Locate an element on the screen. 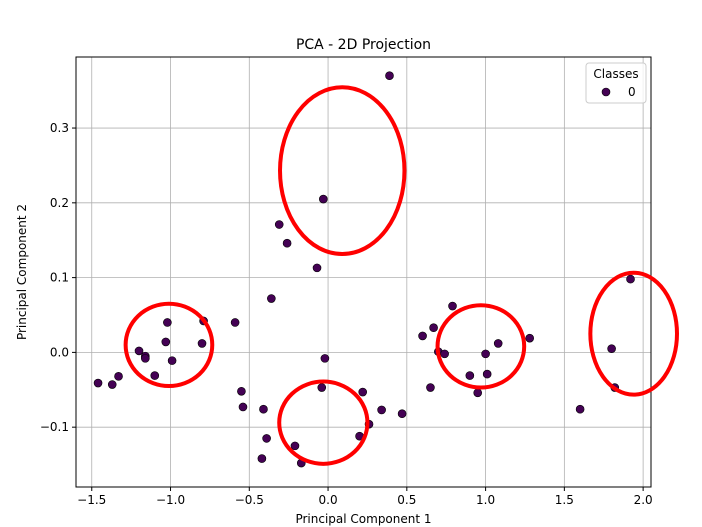 Image resolution: width=702 pixels, height=527 pixels. x-tick-label: 1.5 is located at coordinates (564, 500).